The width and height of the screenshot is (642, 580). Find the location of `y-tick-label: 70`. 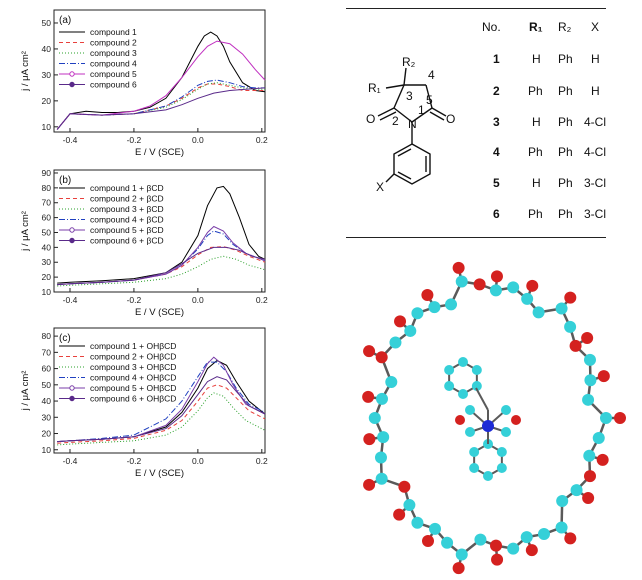

y-tick-label: 70 is located at coordinates (47, 203).